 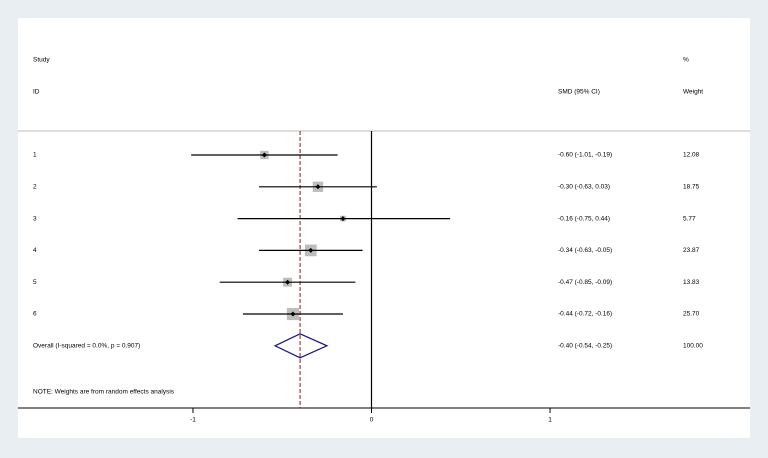 I want to click on column-header: ID, so click(x=36, y=92).